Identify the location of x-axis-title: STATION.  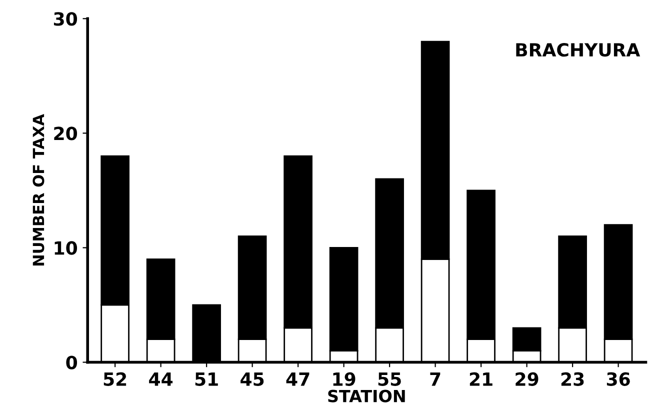
(366, 396).